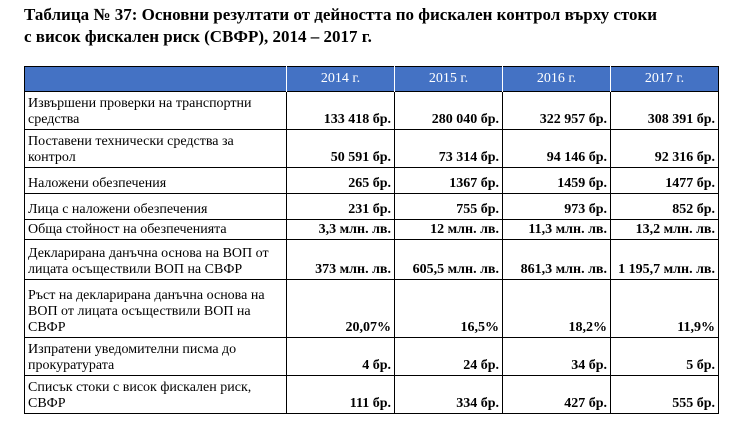  I want to click on cell-value: 34 бр., so click(556, 356).